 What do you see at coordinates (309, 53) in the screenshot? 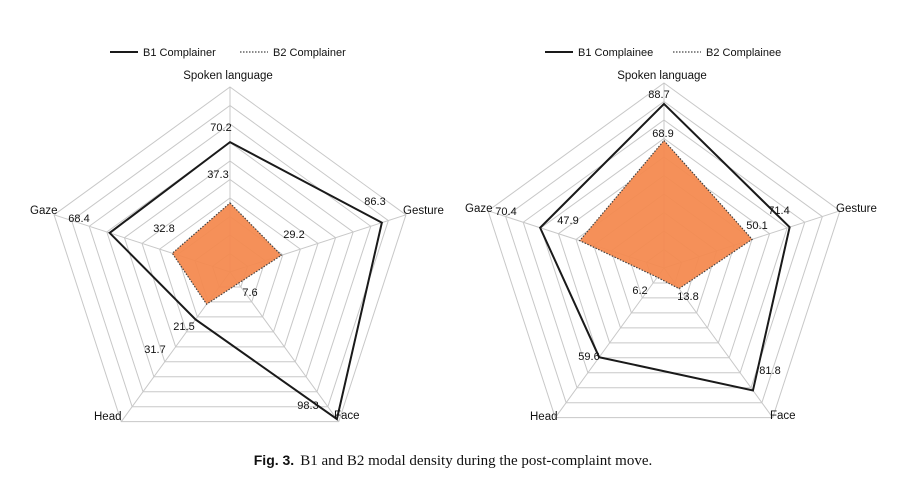
I see `legend-label-b2: B2 Complainer` at bounding box center [309, 53].